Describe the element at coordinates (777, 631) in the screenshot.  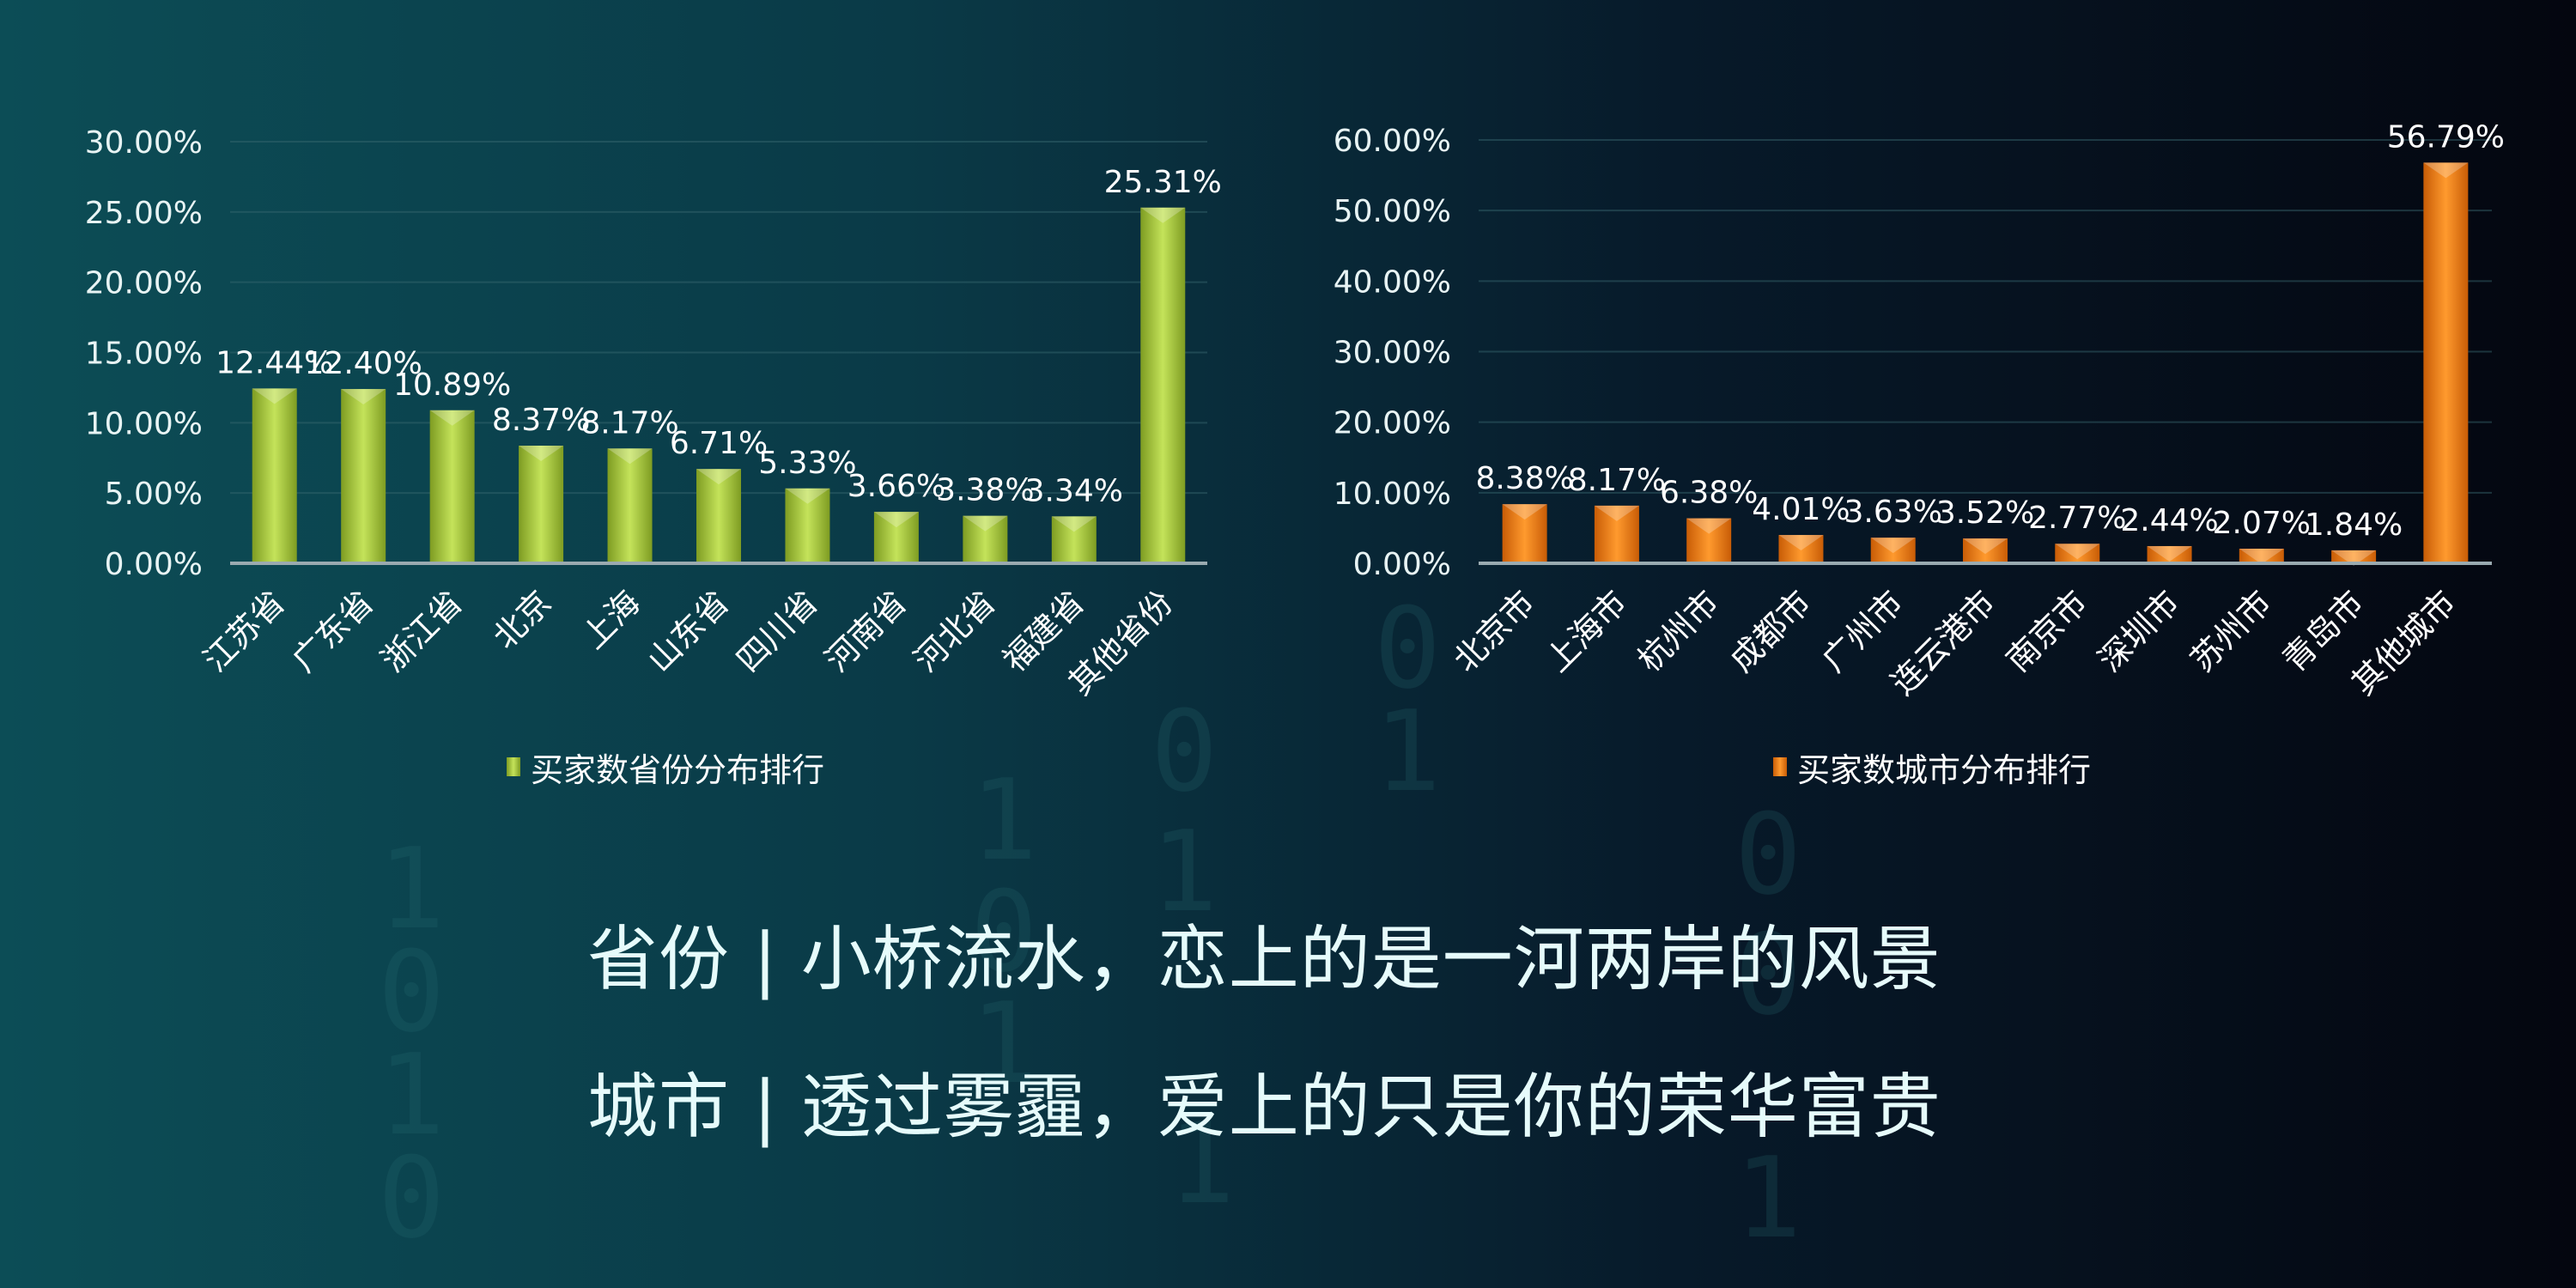
I see `category-label: 四川省` at that location.